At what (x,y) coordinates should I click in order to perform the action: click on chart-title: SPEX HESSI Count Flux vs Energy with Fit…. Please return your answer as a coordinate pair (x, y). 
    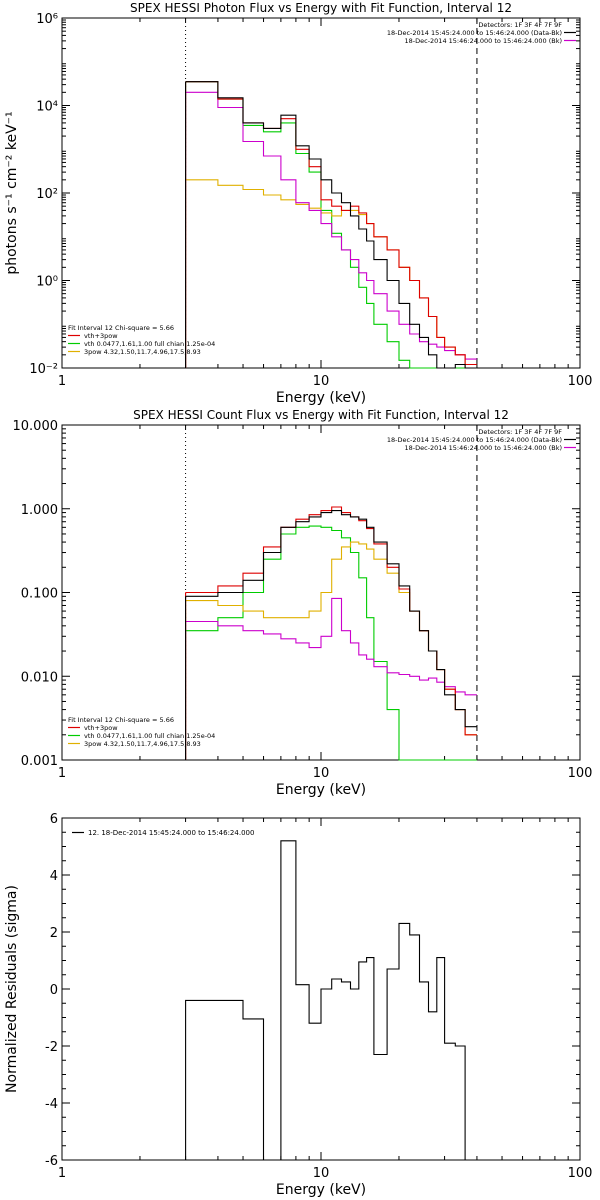
    Looking at the image, I should click on (321, 415).